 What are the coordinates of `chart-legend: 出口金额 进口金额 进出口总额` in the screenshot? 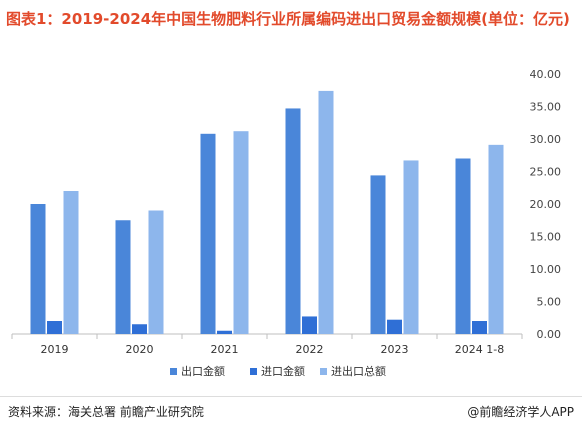 It's located at (278, 371).